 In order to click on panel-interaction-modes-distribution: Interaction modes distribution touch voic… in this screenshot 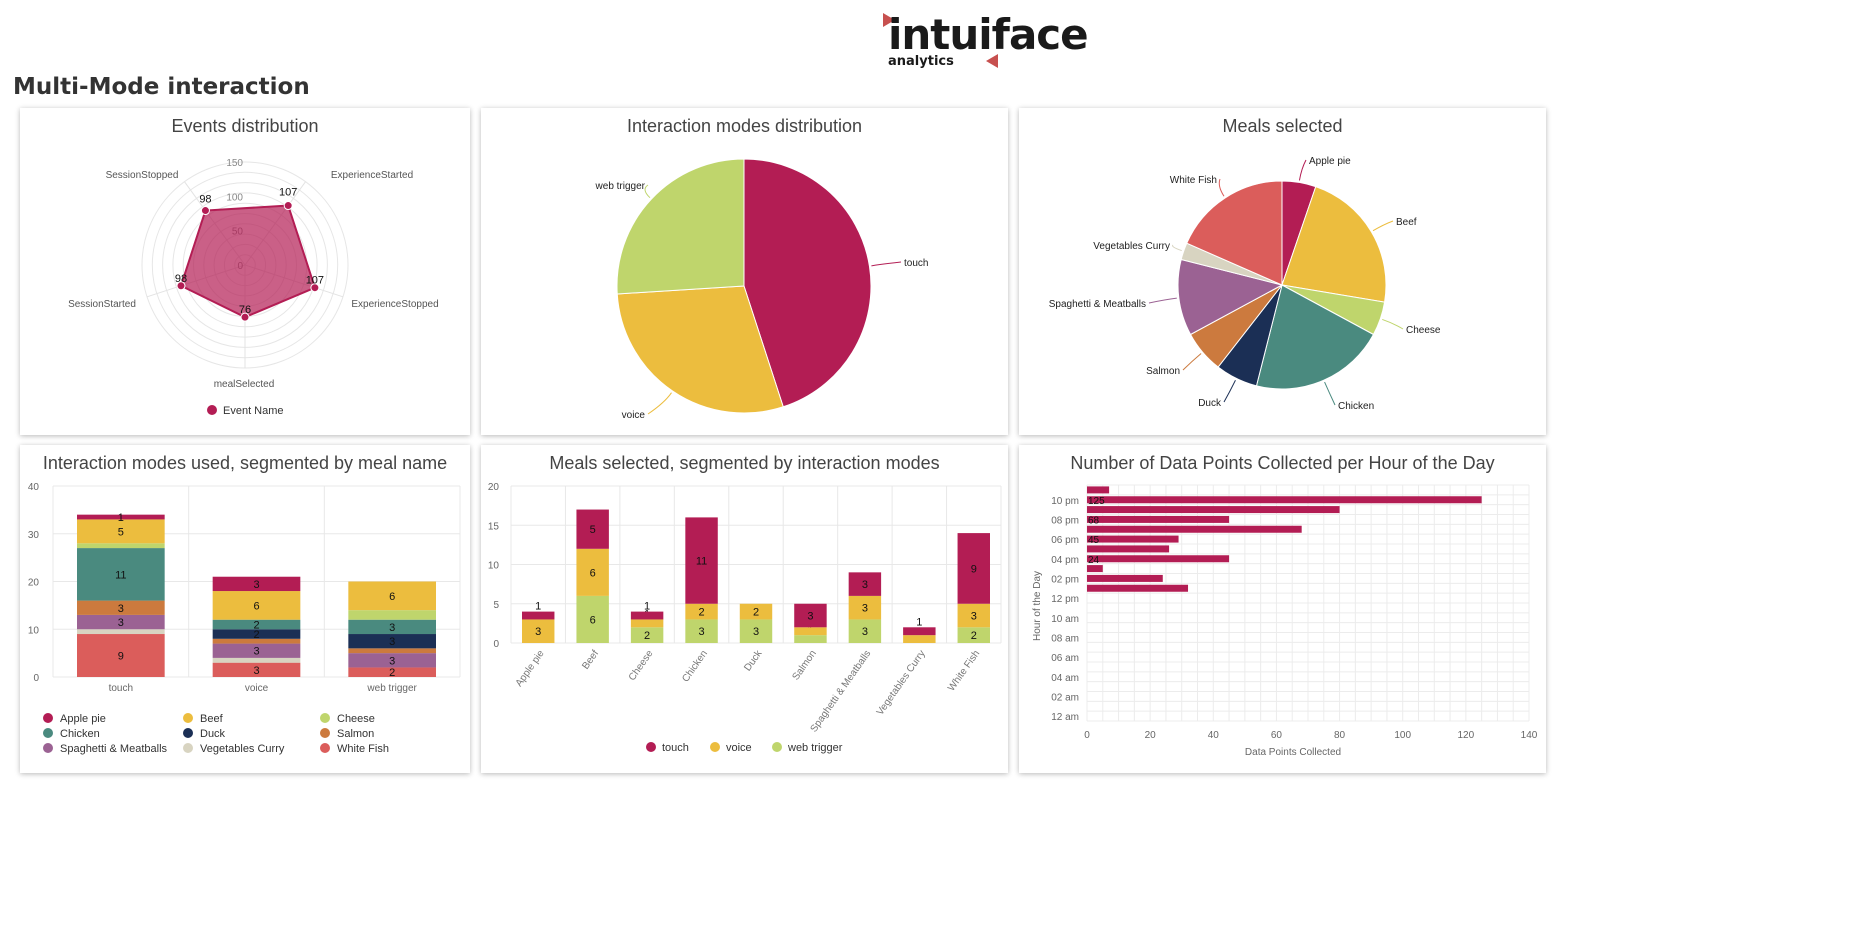, I will do `click(744, 271)`.